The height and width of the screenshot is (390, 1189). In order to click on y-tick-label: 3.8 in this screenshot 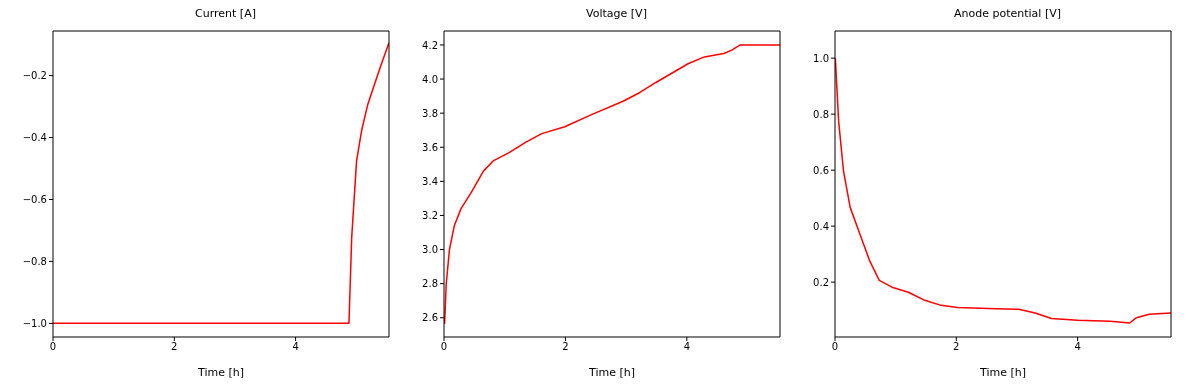, I will do `click(430, 113)`.